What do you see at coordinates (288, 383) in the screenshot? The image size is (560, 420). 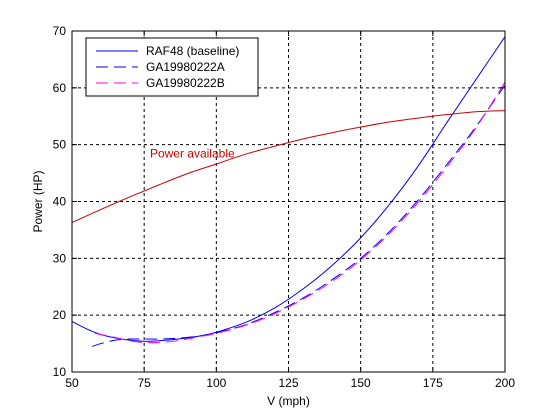 I see `x-tick-label: 125` at bounding box center [288, 383].